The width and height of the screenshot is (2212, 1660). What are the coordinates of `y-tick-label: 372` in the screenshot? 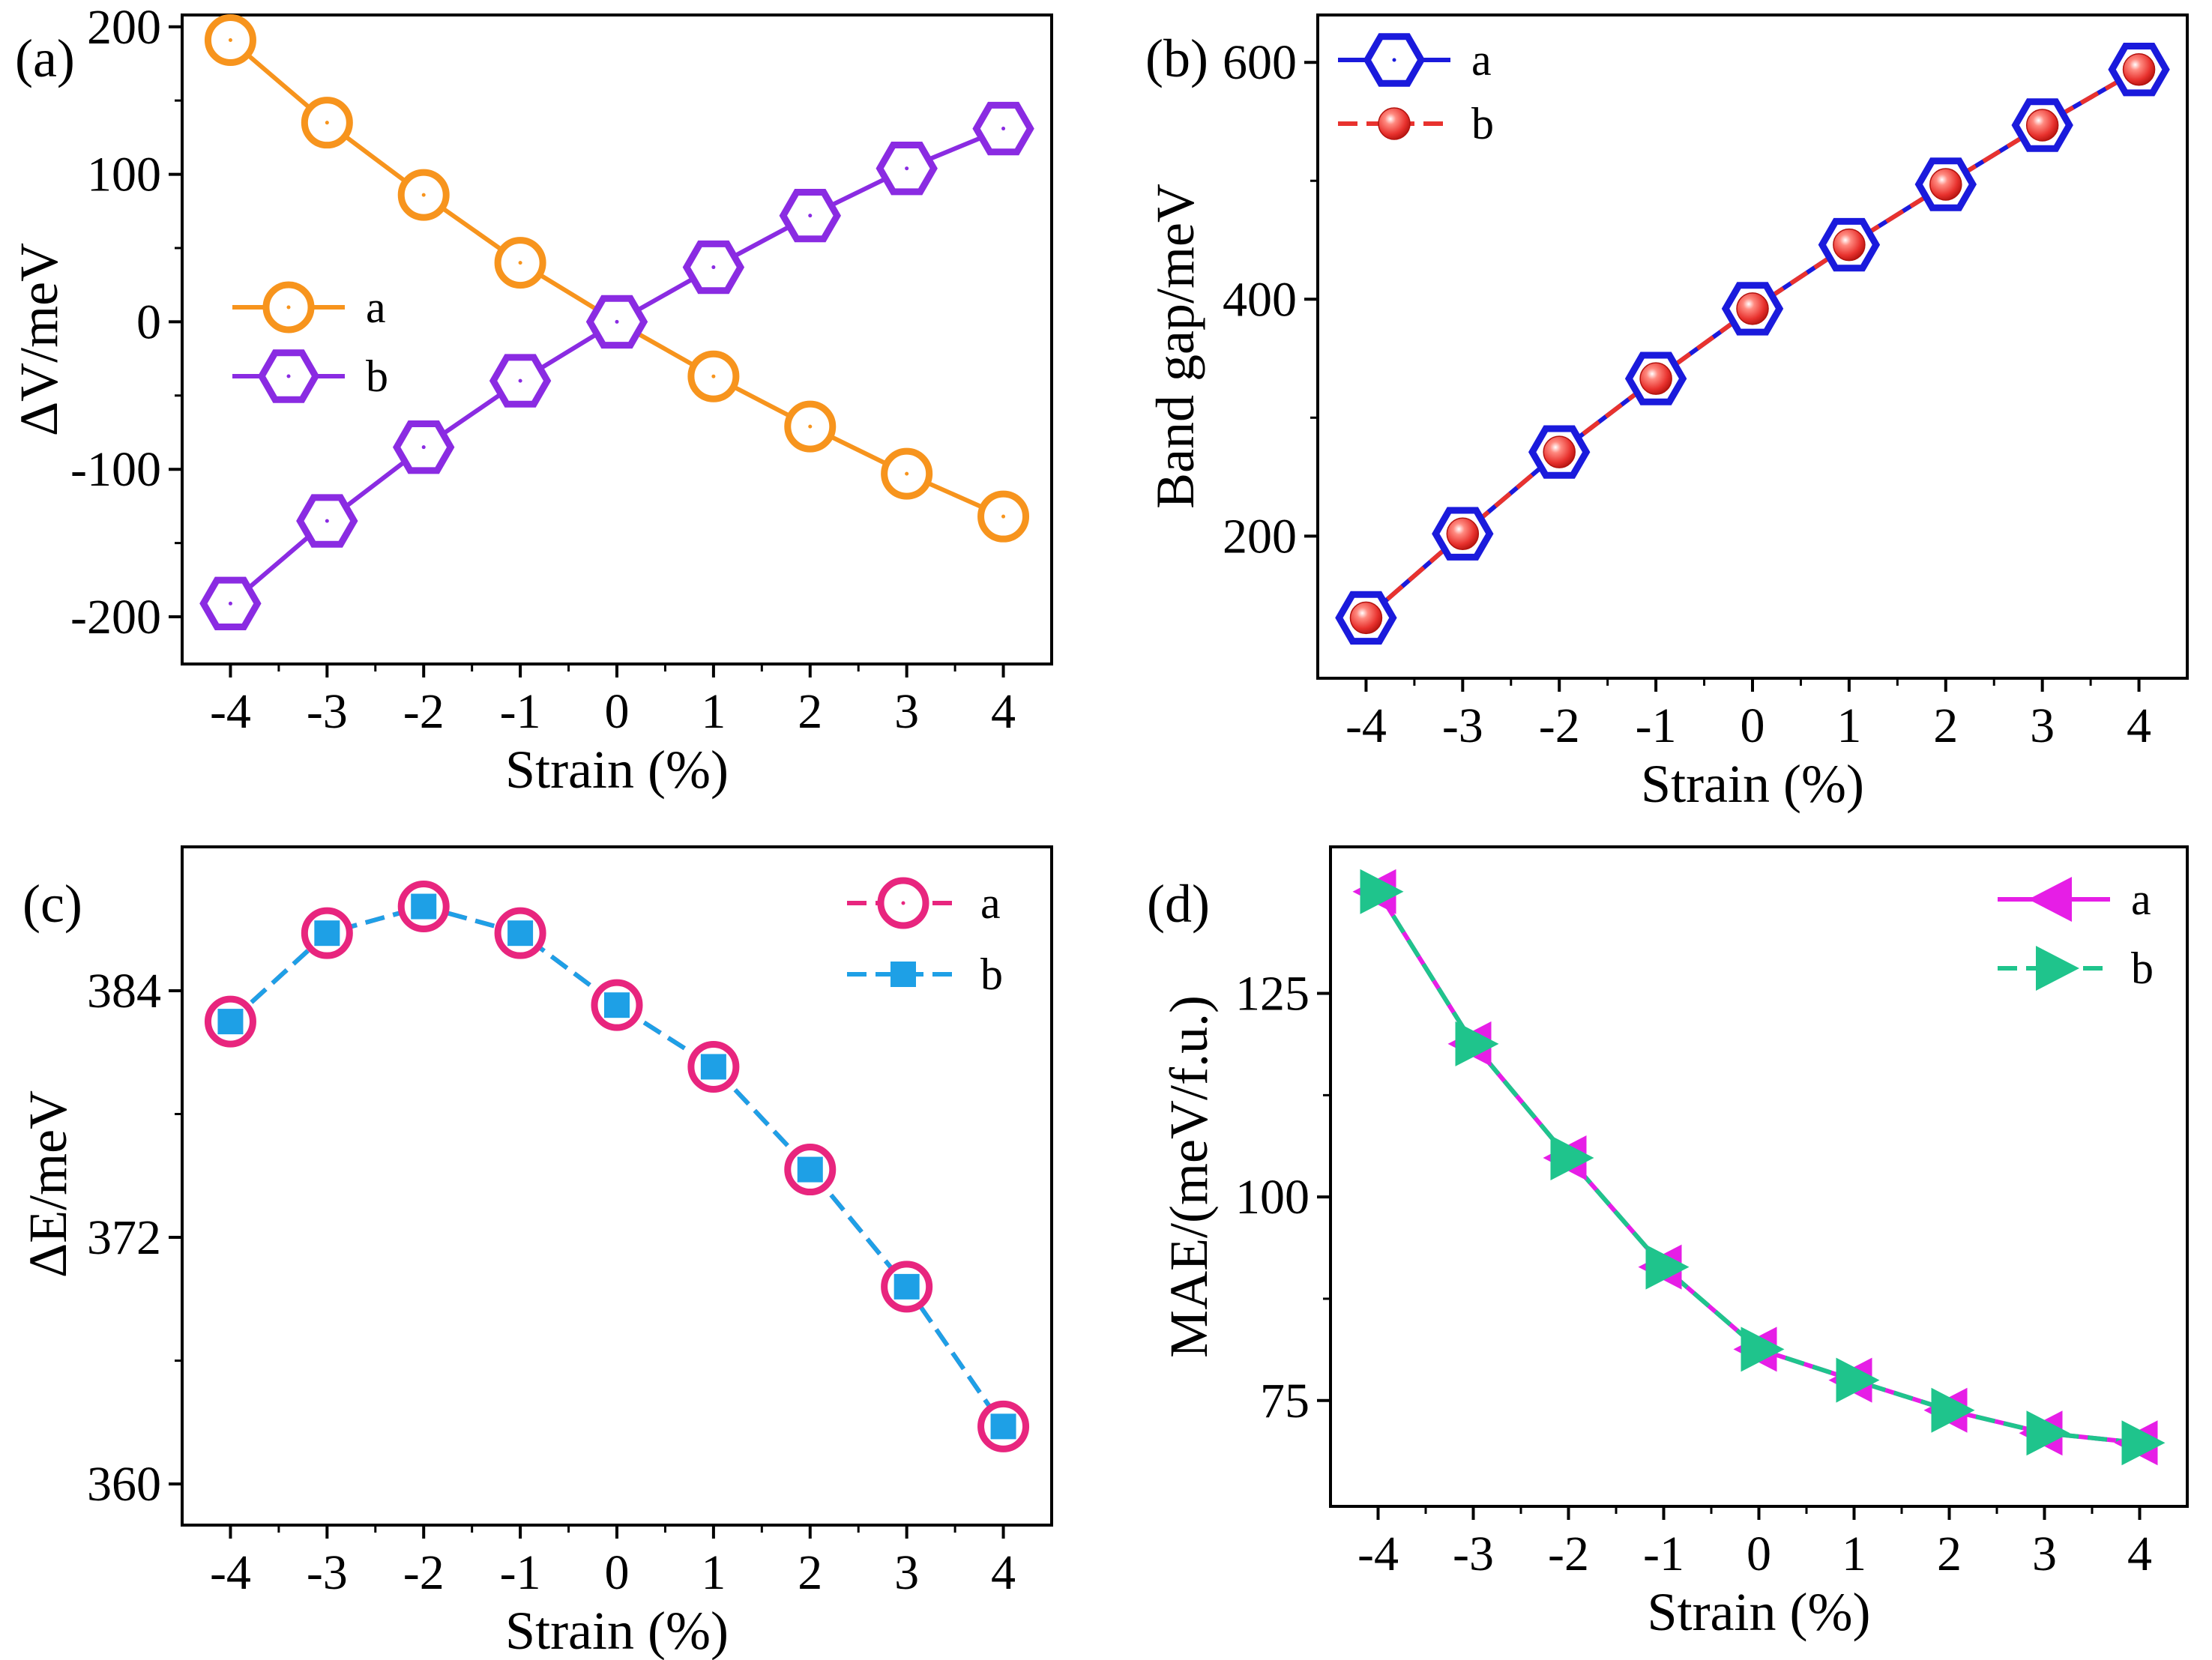 It's located at (124, 1237).